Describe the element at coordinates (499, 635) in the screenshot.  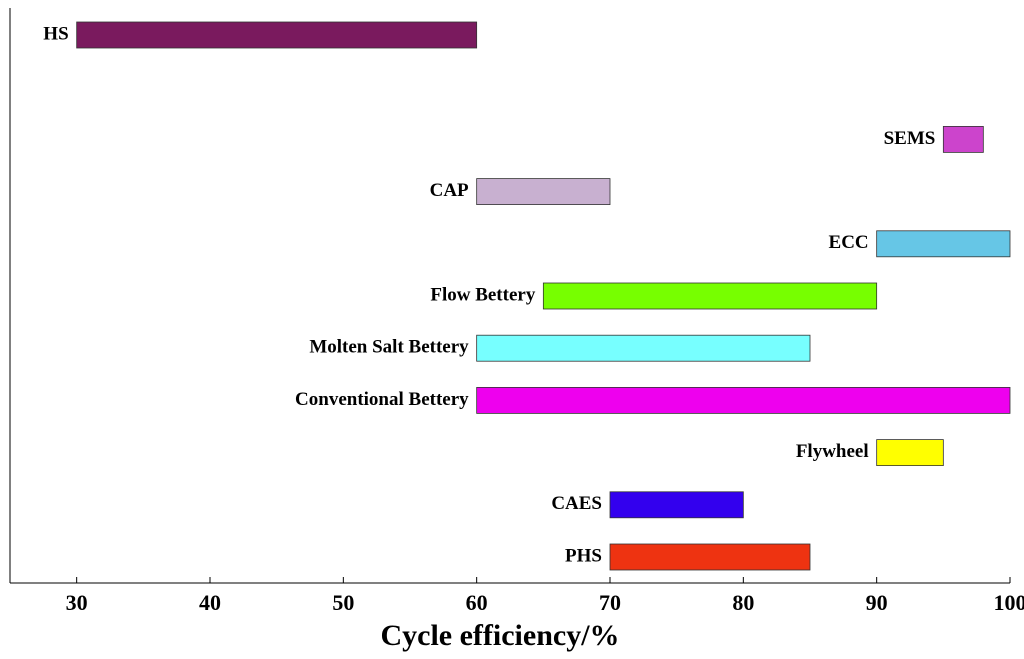
I see `x-axis-label: Cycle efficiency/%` at that location.